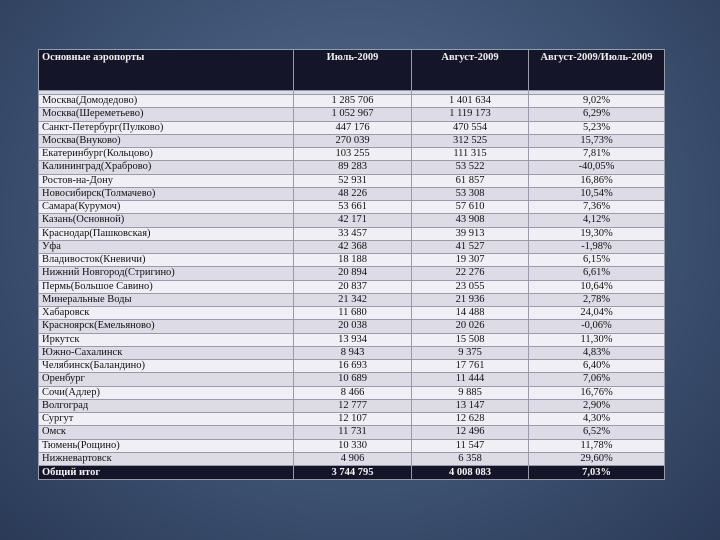 This screenshot has height=540, width=720. Describe the element at coordinates (596, 353) in the screenshot. I see `change-value: 4,83%` at that location.